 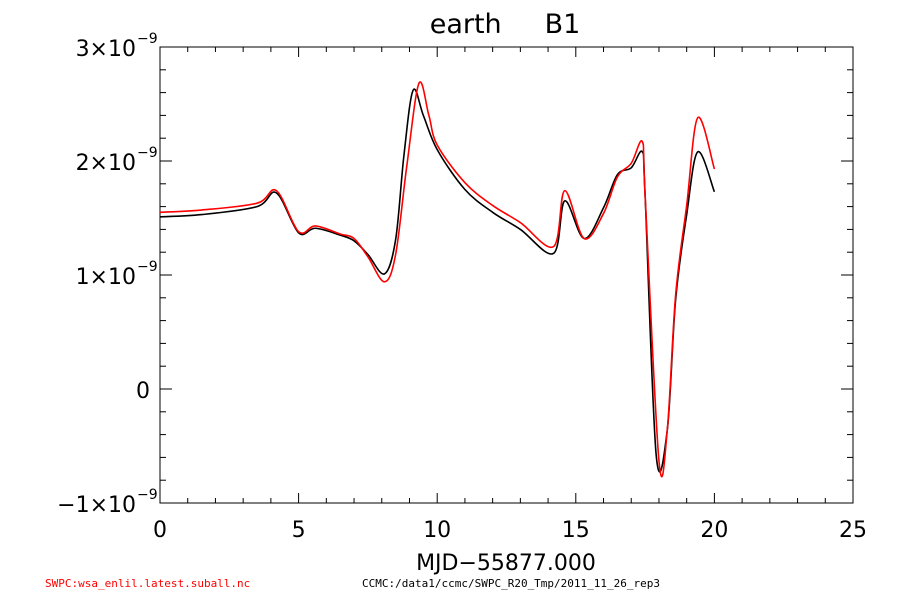 I want to click on y-tick-mantissa: 3×10, so click(x=106, y=49).